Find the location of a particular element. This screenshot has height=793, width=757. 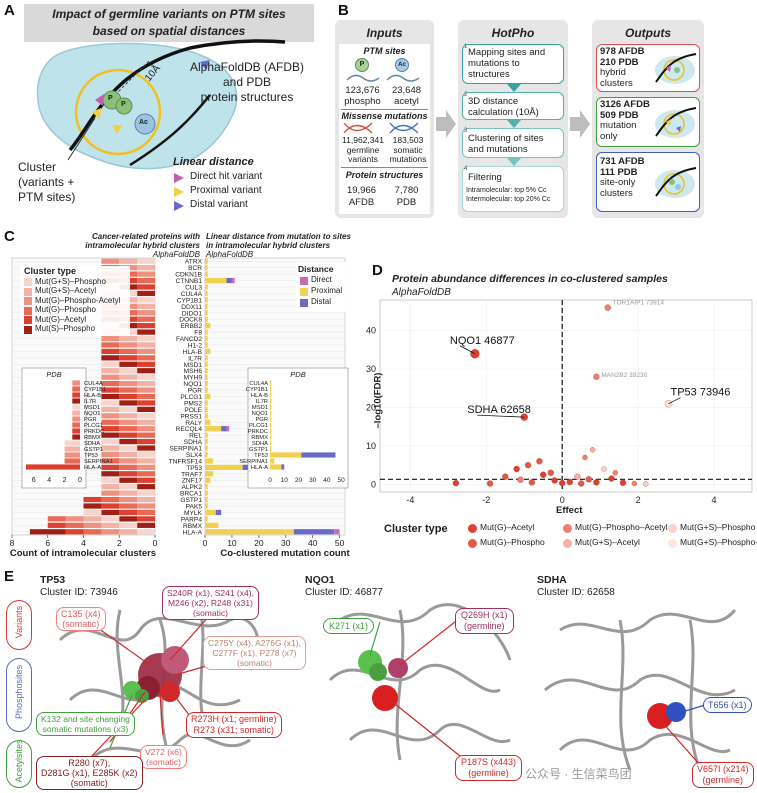

afdb-label: AFDB is located at coordinates (361, 202).